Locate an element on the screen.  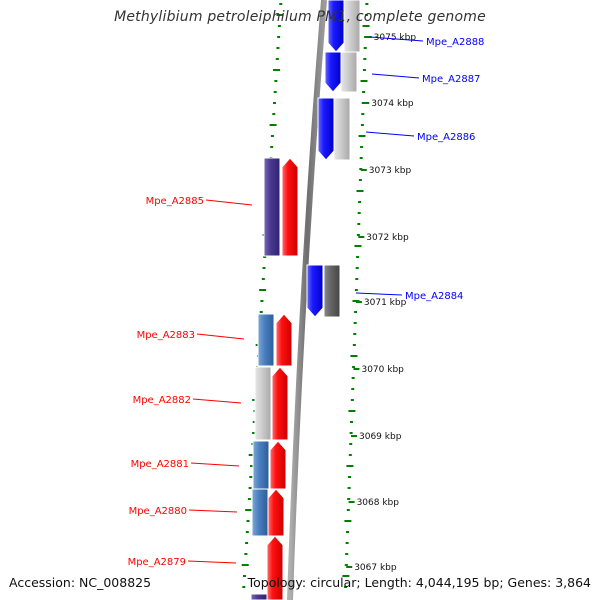
accession-text: Accession: NC_008825 is located at coordinates (80, 582).